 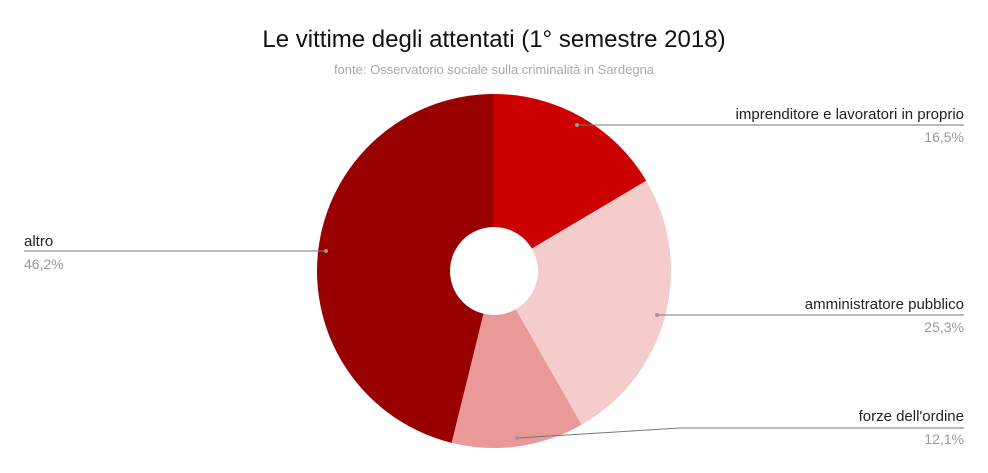 I want to click on slice-pct-imprenditore: 16,5%, so click(x=944, y=137).